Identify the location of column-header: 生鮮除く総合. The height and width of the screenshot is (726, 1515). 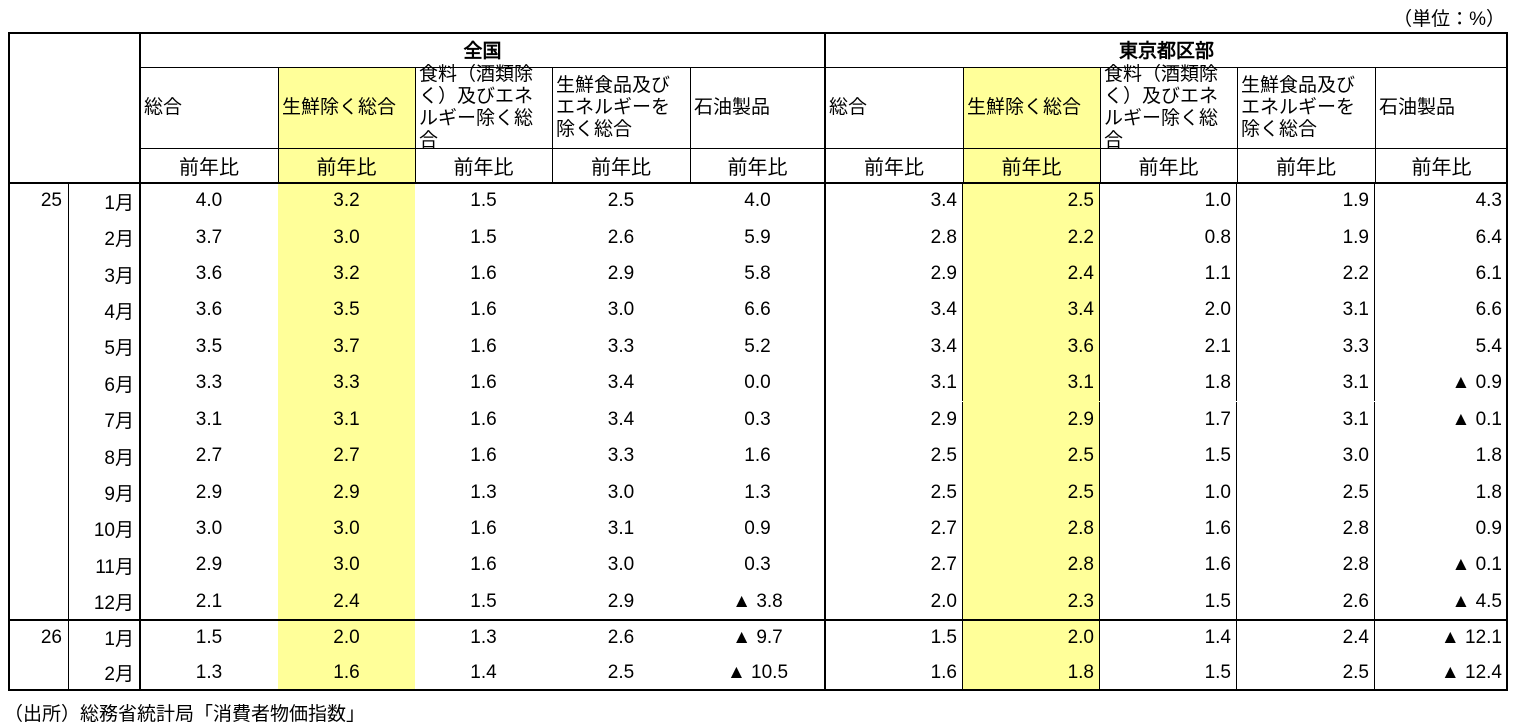
(1024, 107).